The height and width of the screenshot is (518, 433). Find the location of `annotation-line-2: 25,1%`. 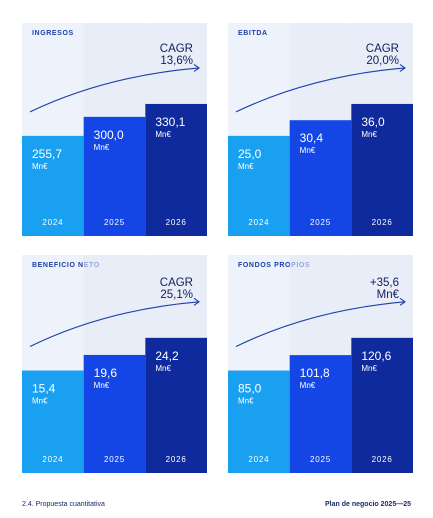

annotation-line-2: 25,1% is located at coordinates (176, 295).